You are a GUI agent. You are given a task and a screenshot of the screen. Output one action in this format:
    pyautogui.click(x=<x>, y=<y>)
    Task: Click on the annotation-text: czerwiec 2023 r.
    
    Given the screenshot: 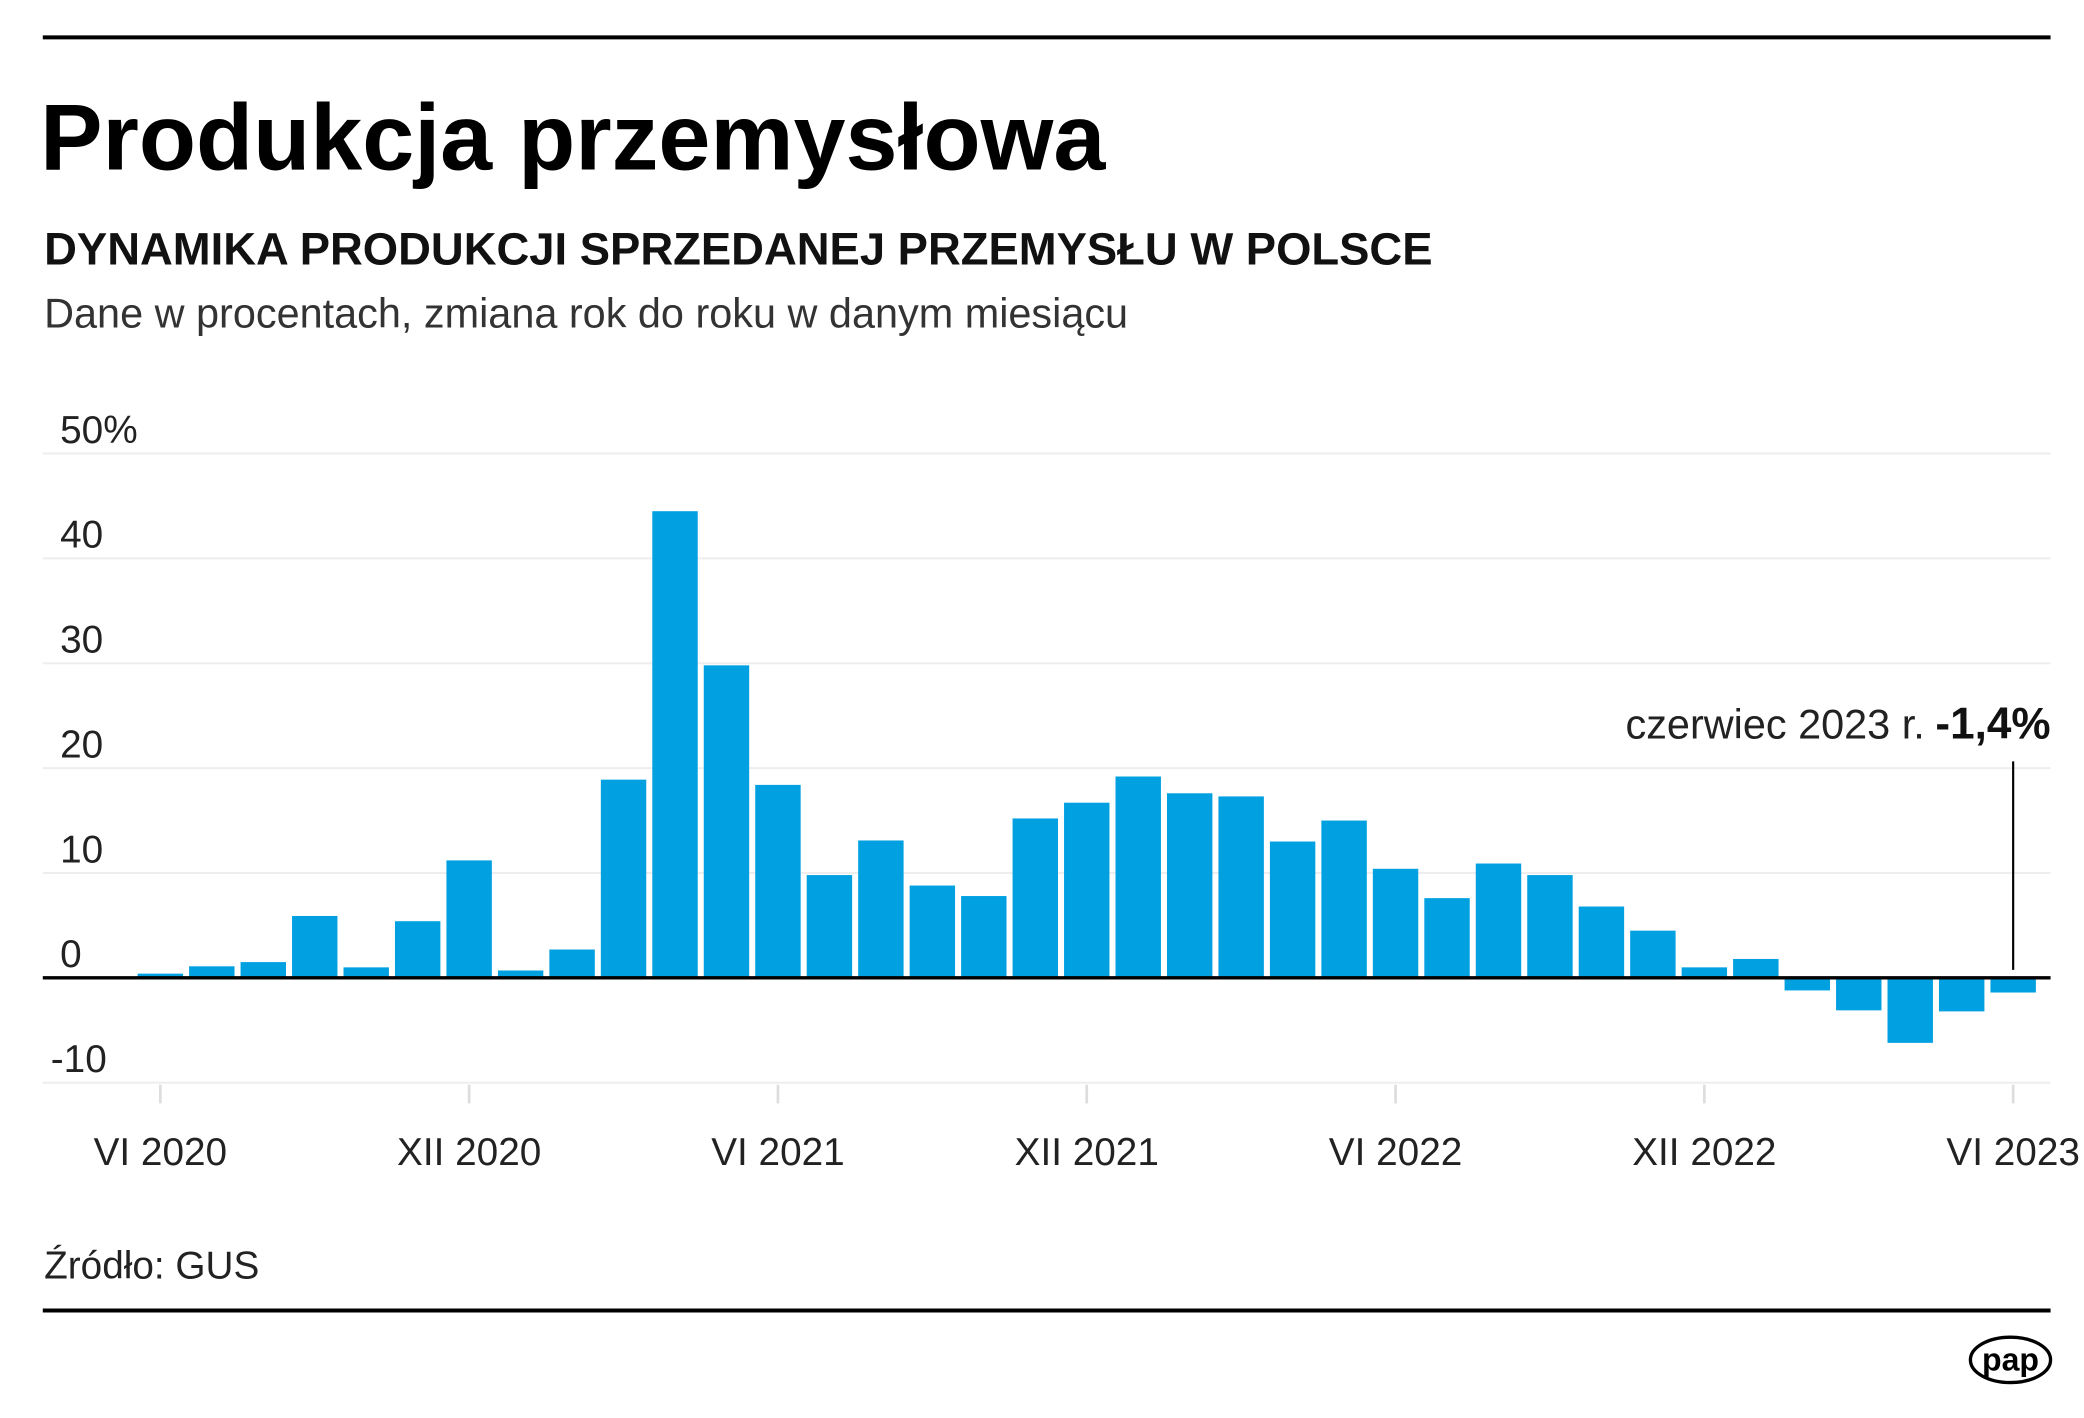 What is the action you would take?
    pyautogui.click(x=1775, y=725)
    